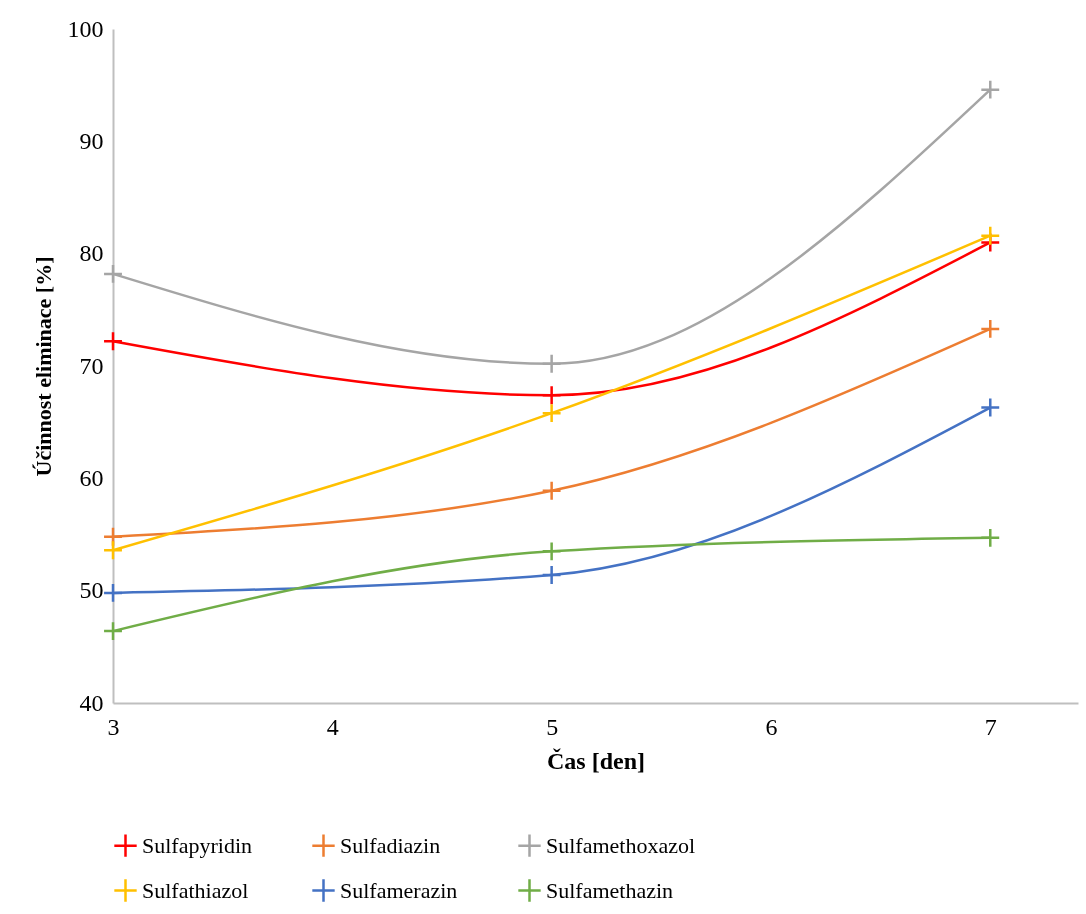  I want to click on legend-label: Sulfadiazin, so click(390, 845).